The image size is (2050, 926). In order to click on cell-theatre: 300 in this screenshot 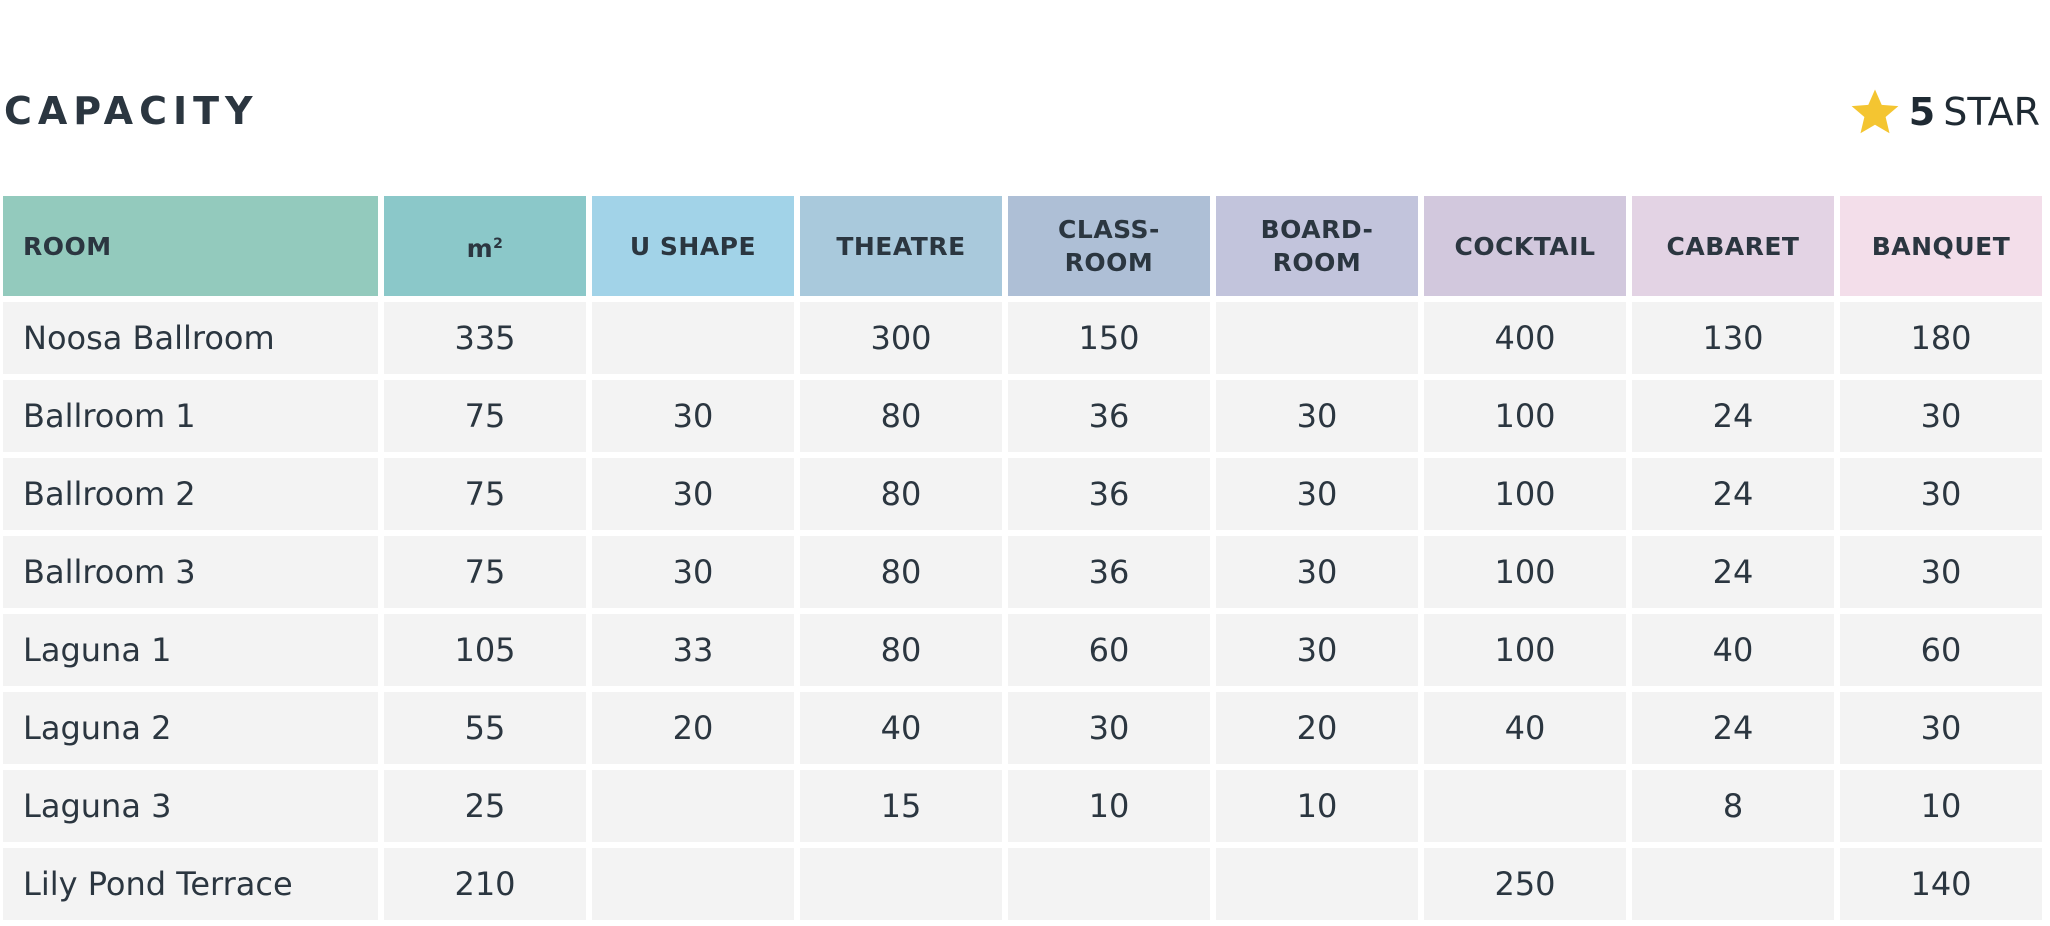, I will do `click(901, 338)`.